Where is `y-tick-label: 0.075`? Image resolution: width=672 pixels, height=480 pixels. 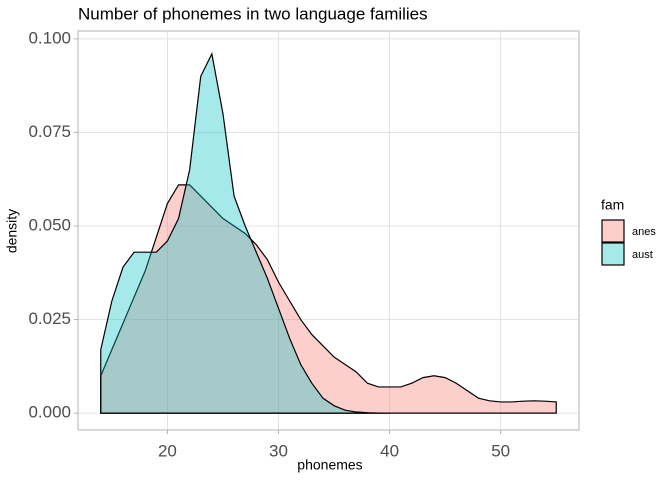 y-tick-label: 0.075 is located at coordinates (49, 131).